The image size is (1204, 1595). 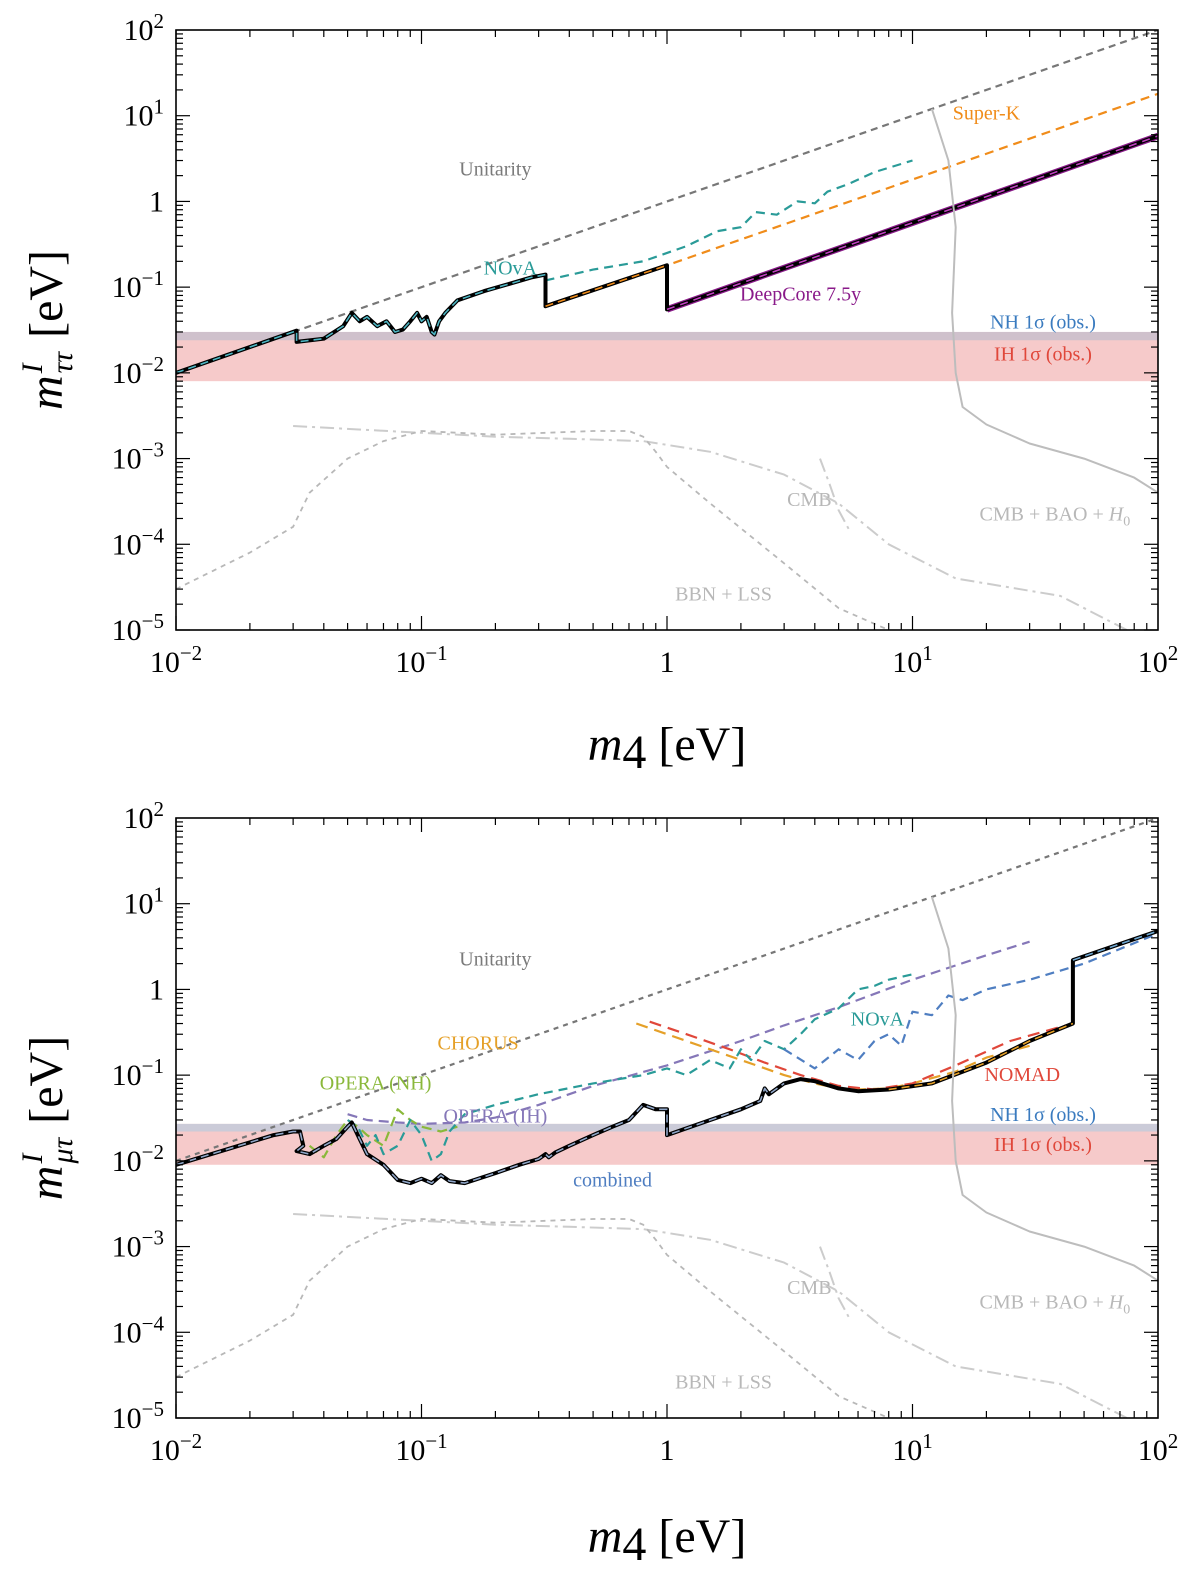 What do you see at coordinates (47, 330) in the screenshot?
I see `y-axis-title: mIττ[eV]` at bounding box center [47, 330].